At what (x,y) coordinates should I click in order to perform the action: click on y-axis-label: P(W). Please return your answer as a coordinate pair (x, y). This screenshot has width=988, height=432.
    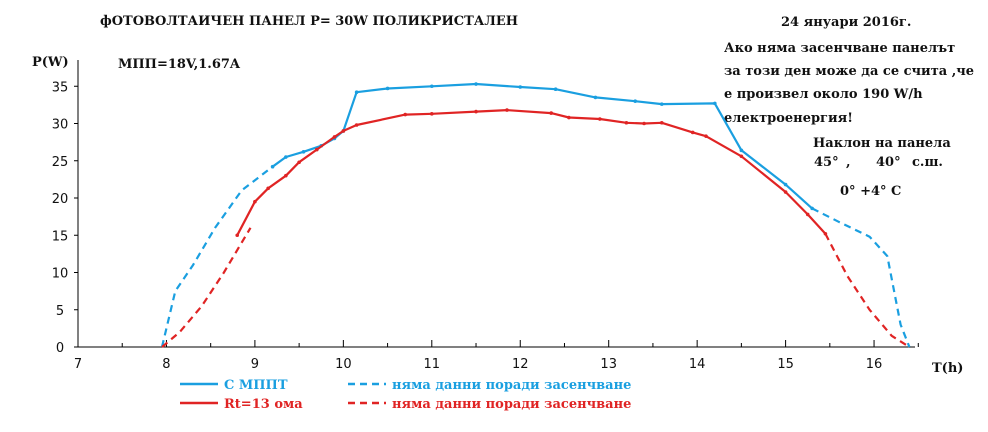
    Looking at the image, I should click on (50, 62).